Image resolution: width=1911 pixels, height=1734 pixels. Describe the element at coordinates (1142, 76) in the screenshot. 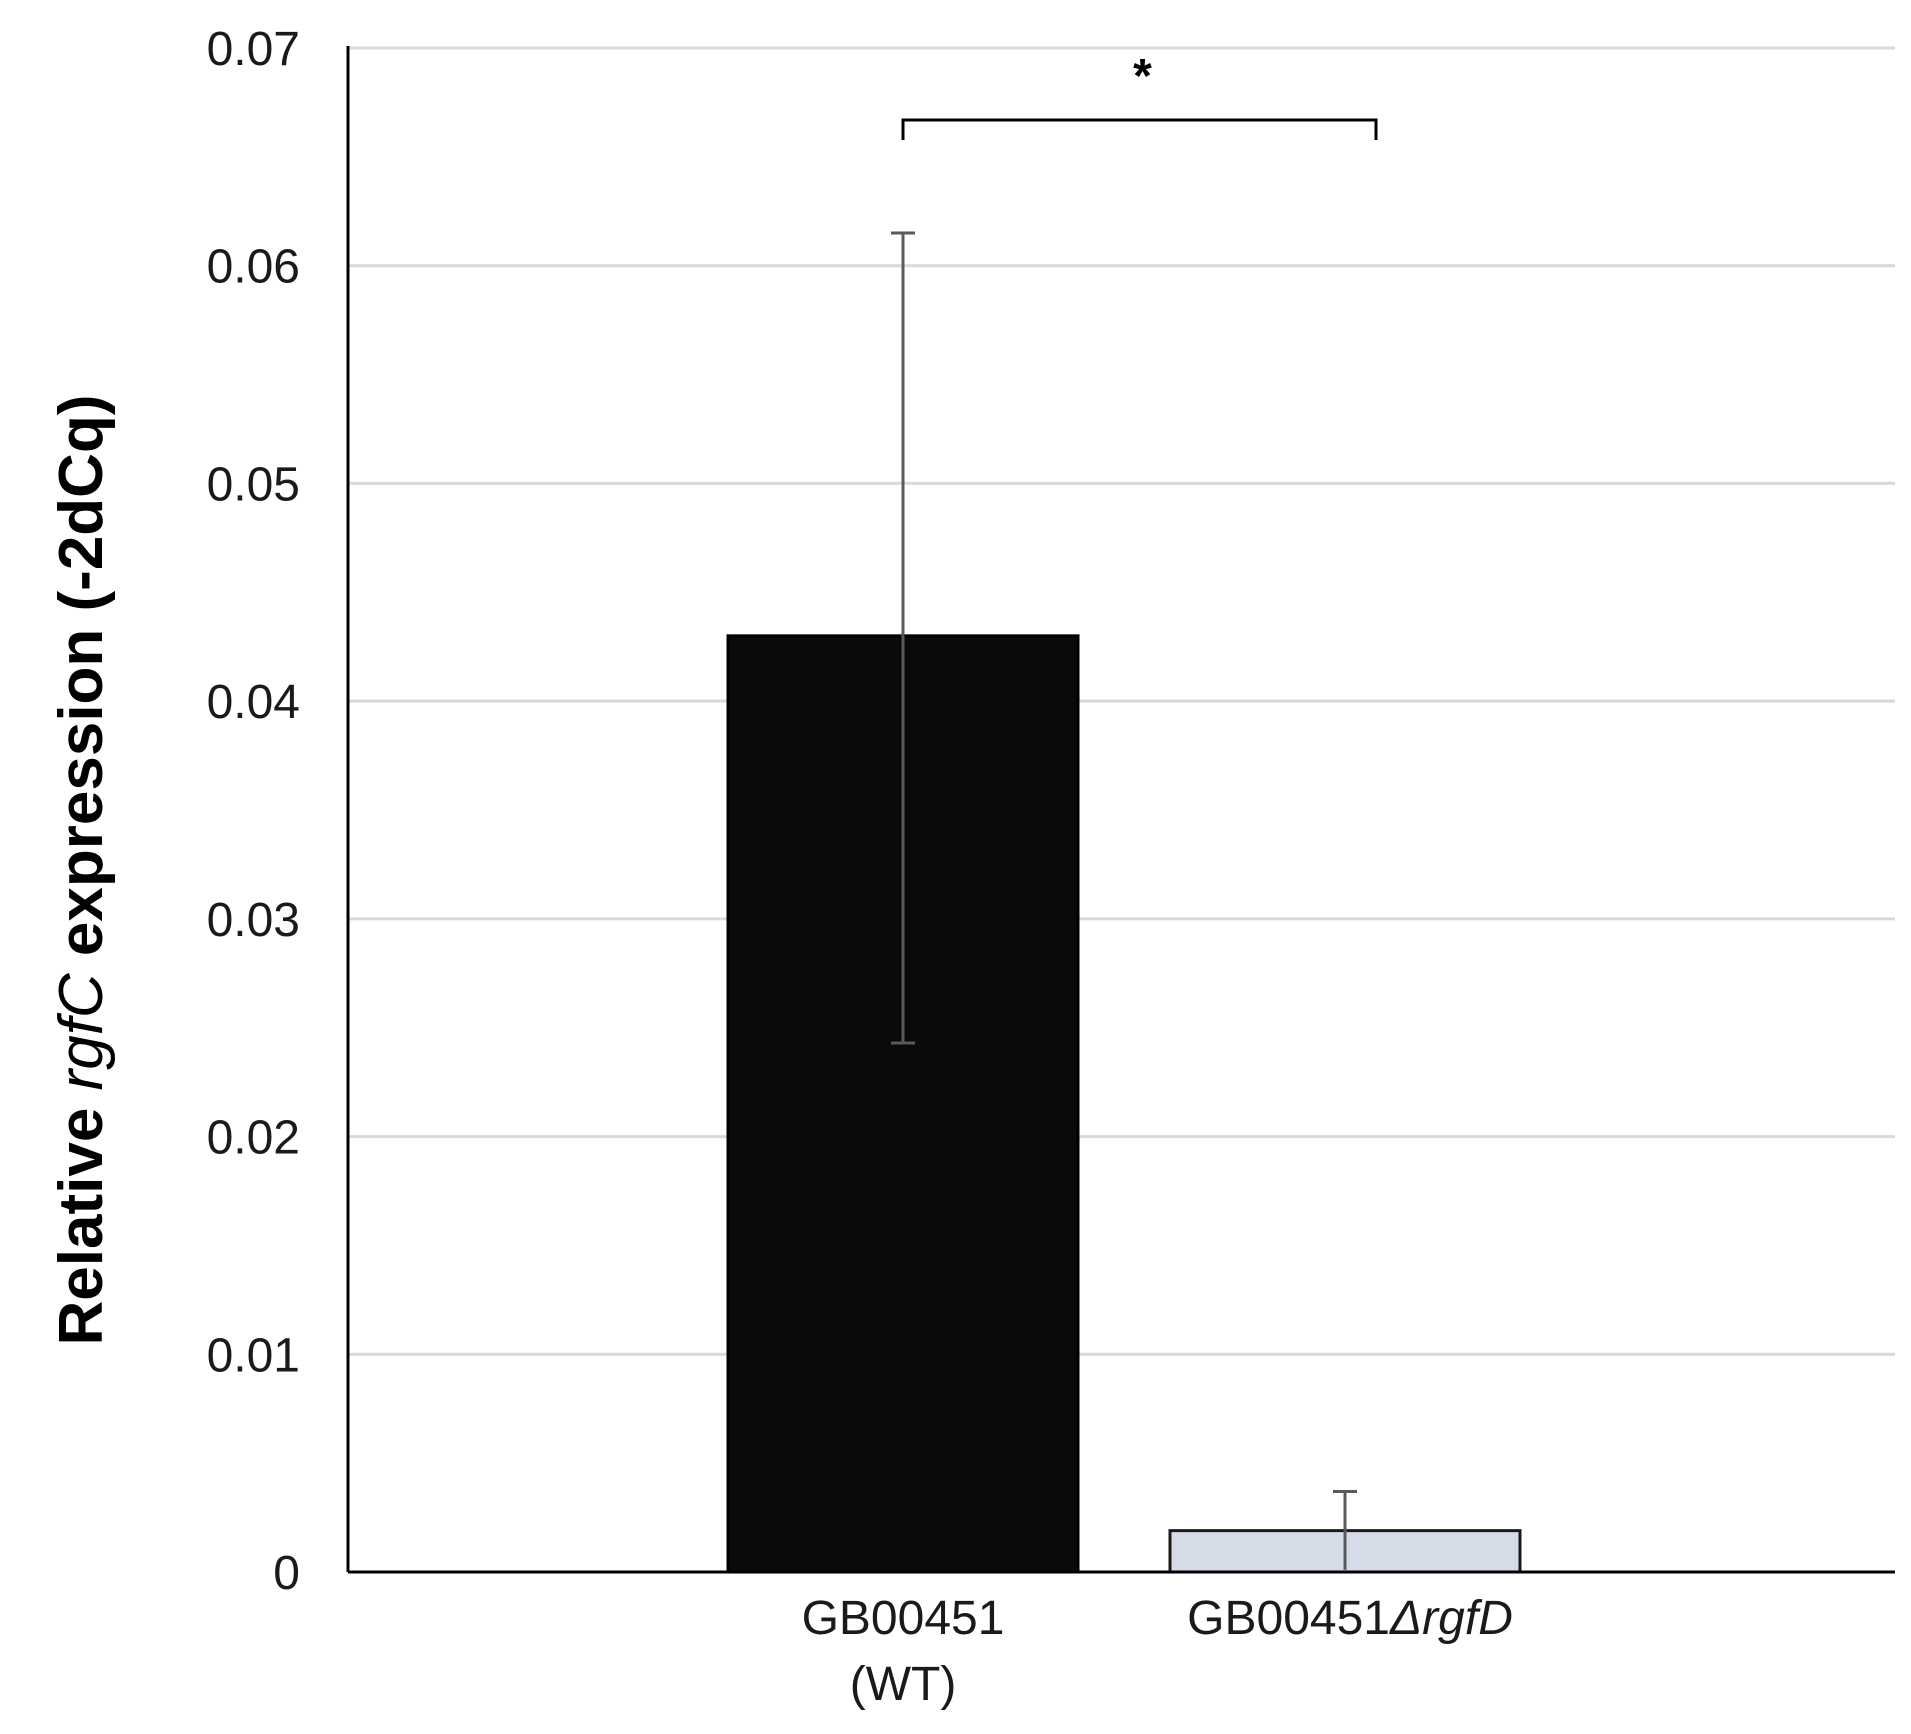

I see `significance-label: *` at that location.